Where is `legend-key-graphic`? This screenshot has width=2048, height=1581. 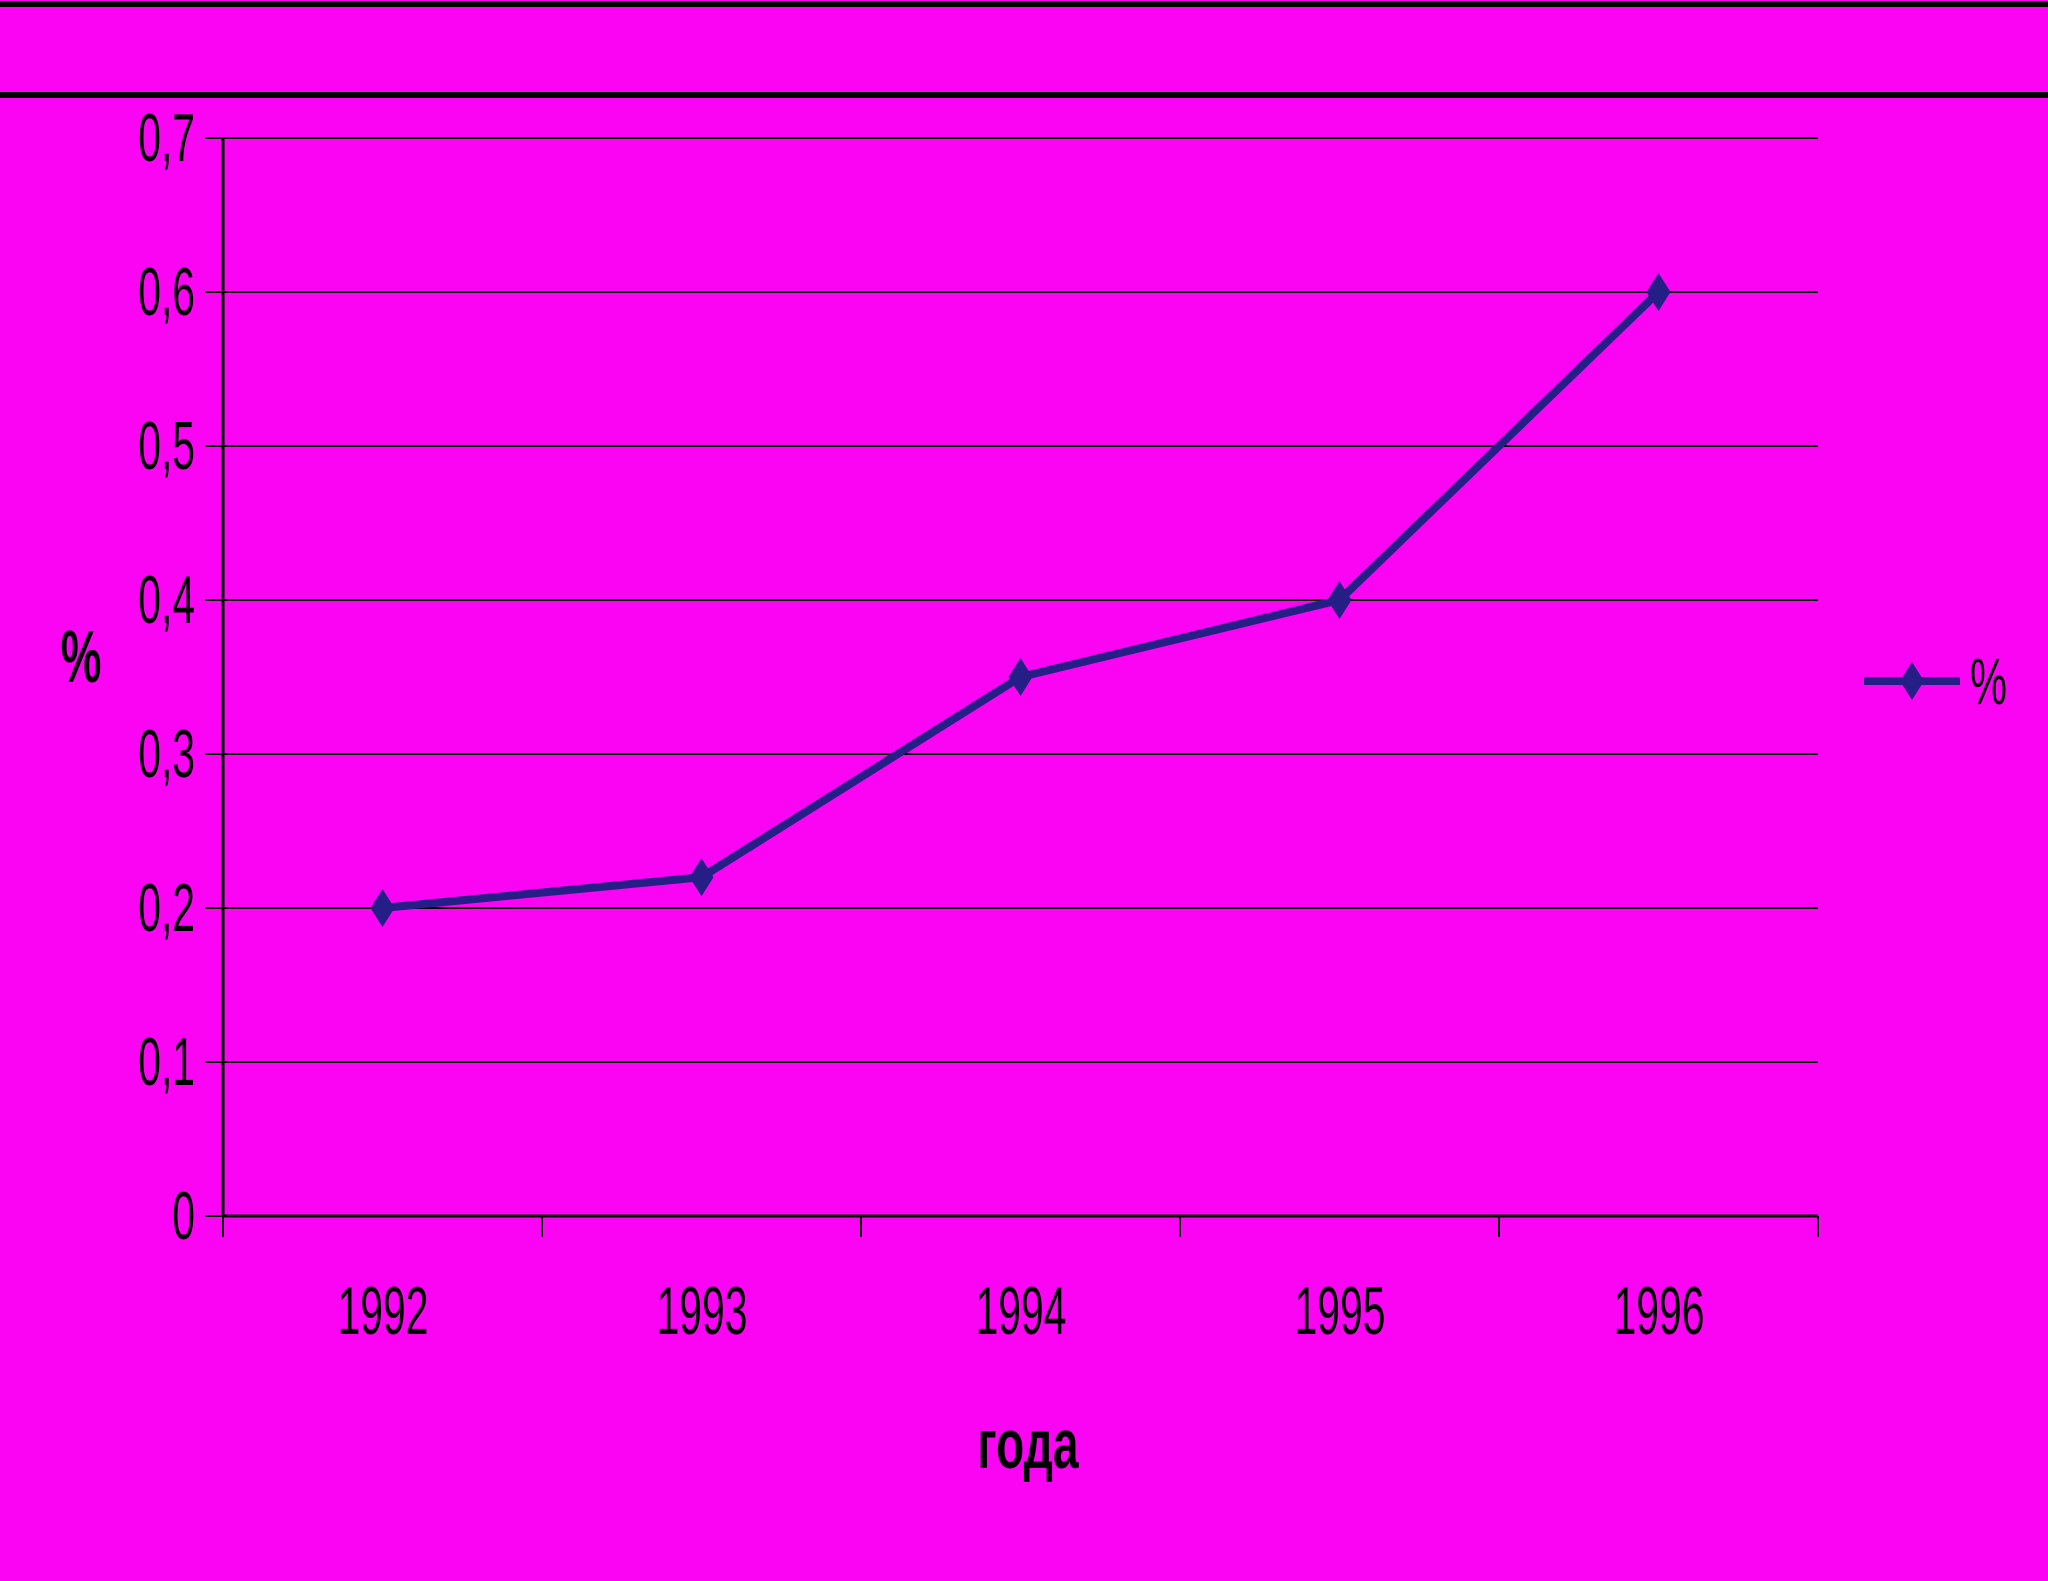
legend-key-graphic is located at coordinates (1912, 681).